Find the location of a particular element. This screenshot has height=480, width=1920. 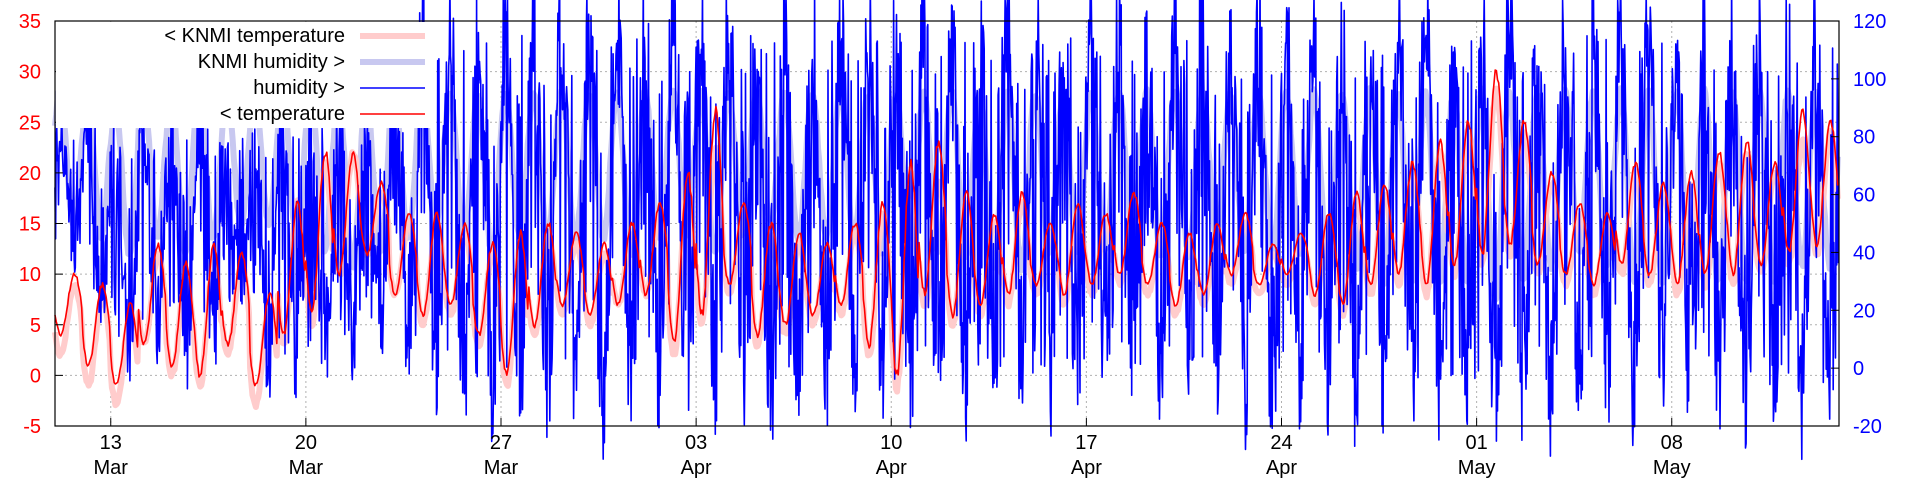

left-tick-label: 10 is located at coordinates (30, 275).